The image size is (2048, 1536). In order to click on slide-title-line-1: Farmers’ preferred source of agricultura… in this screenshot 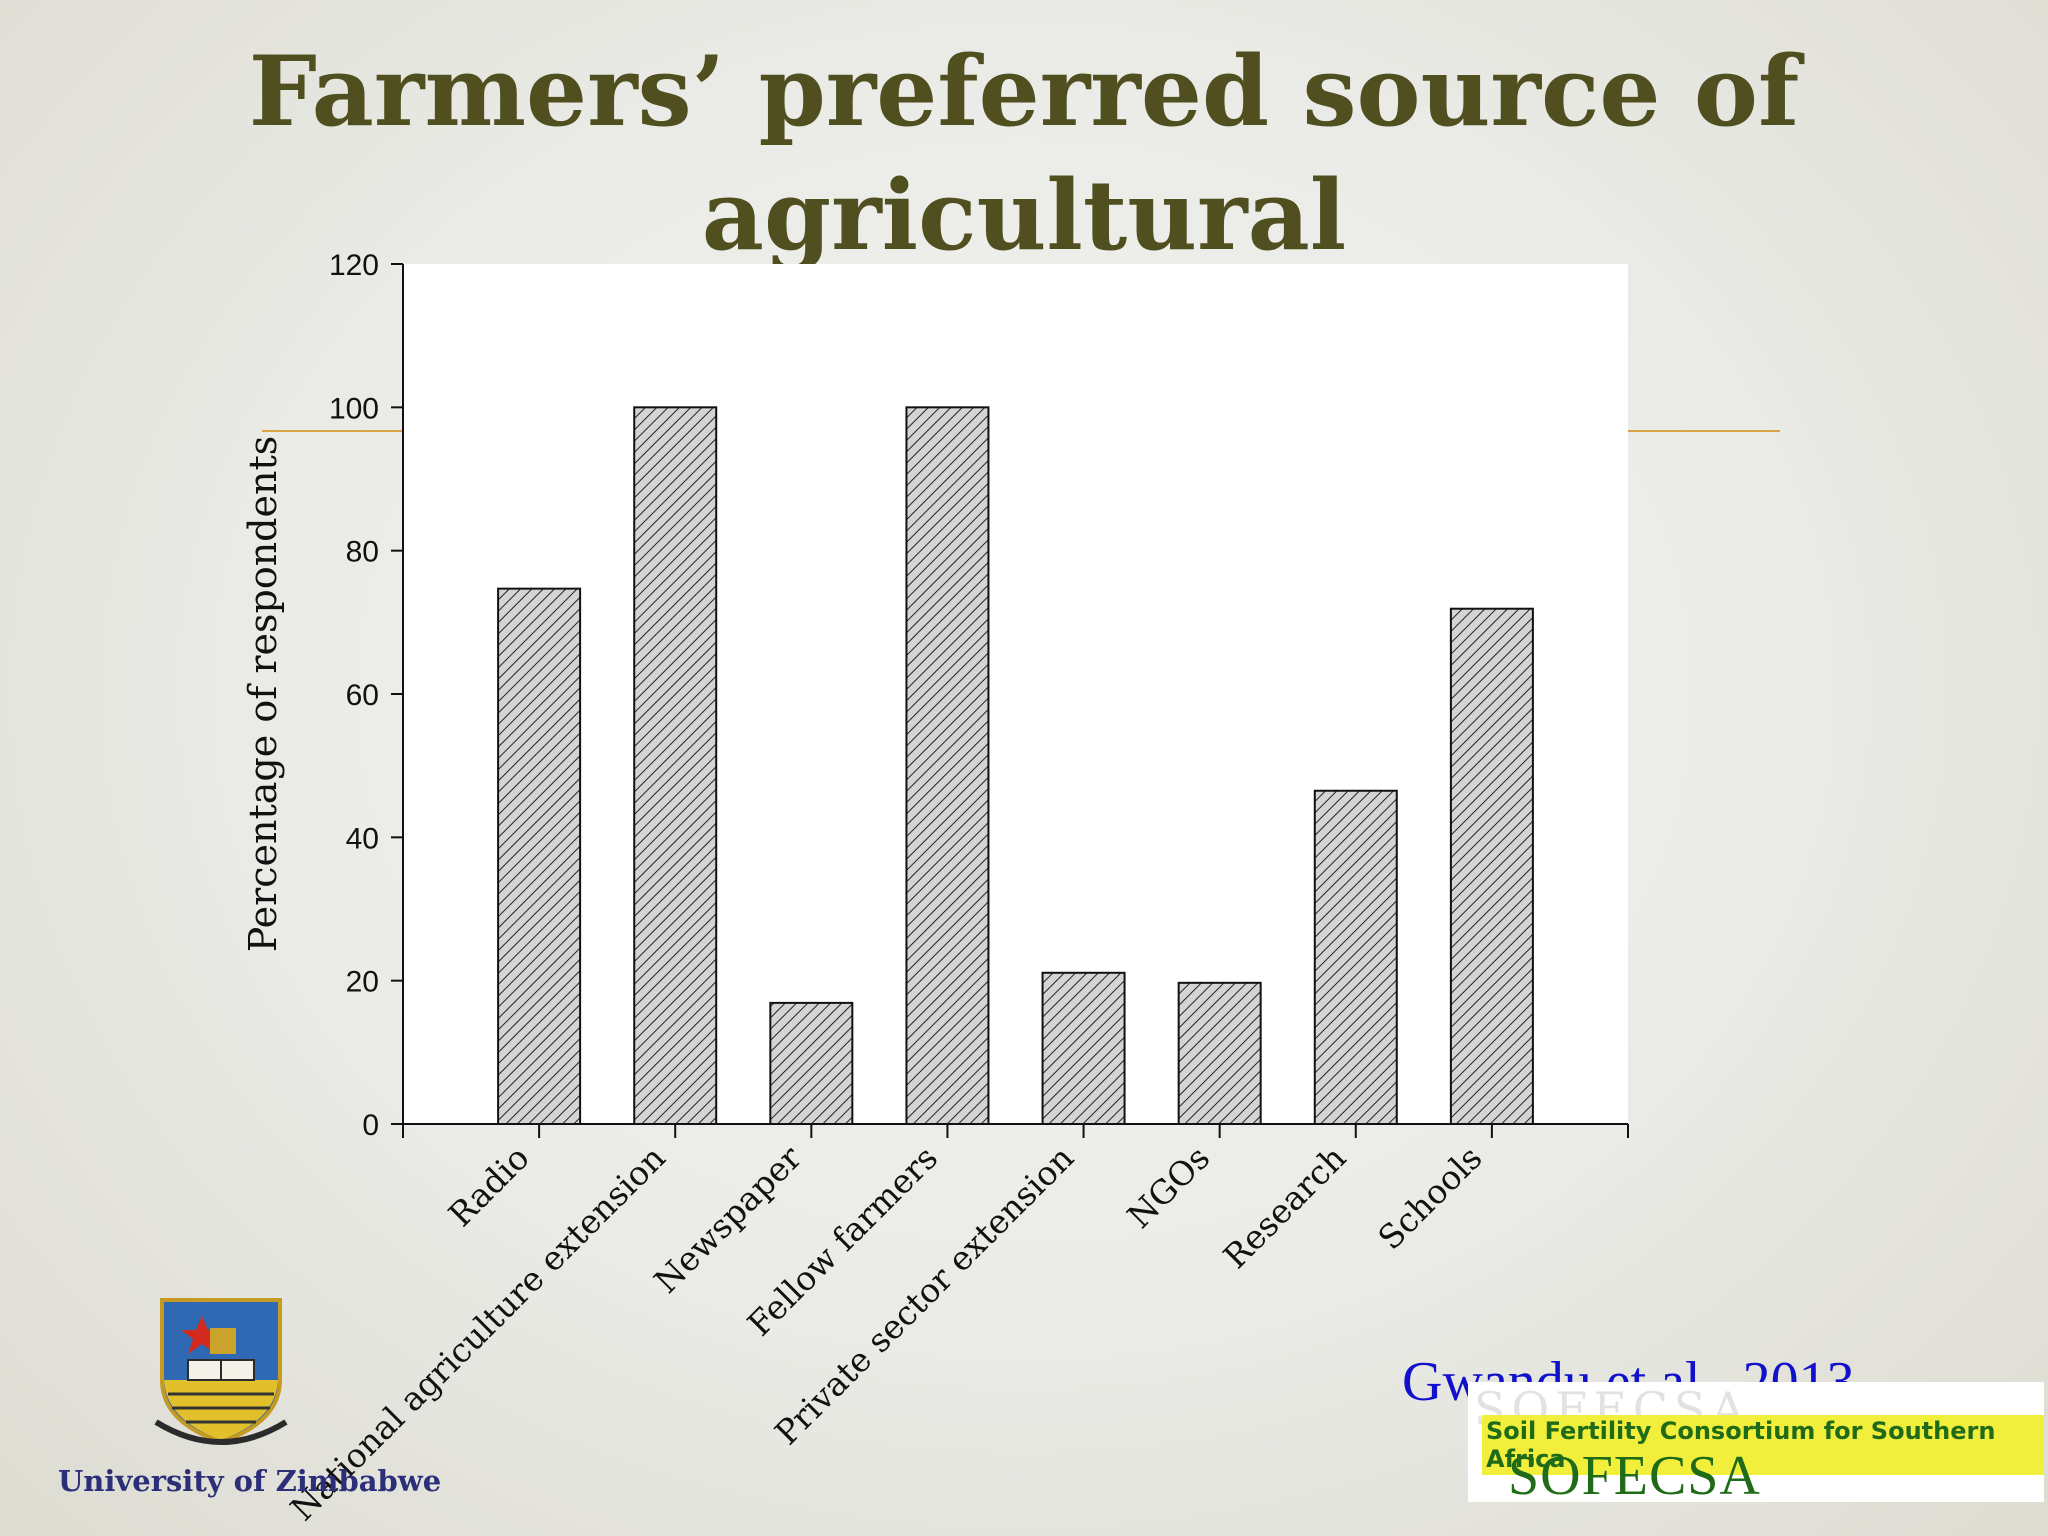, I will do `click(1024, 153)`.